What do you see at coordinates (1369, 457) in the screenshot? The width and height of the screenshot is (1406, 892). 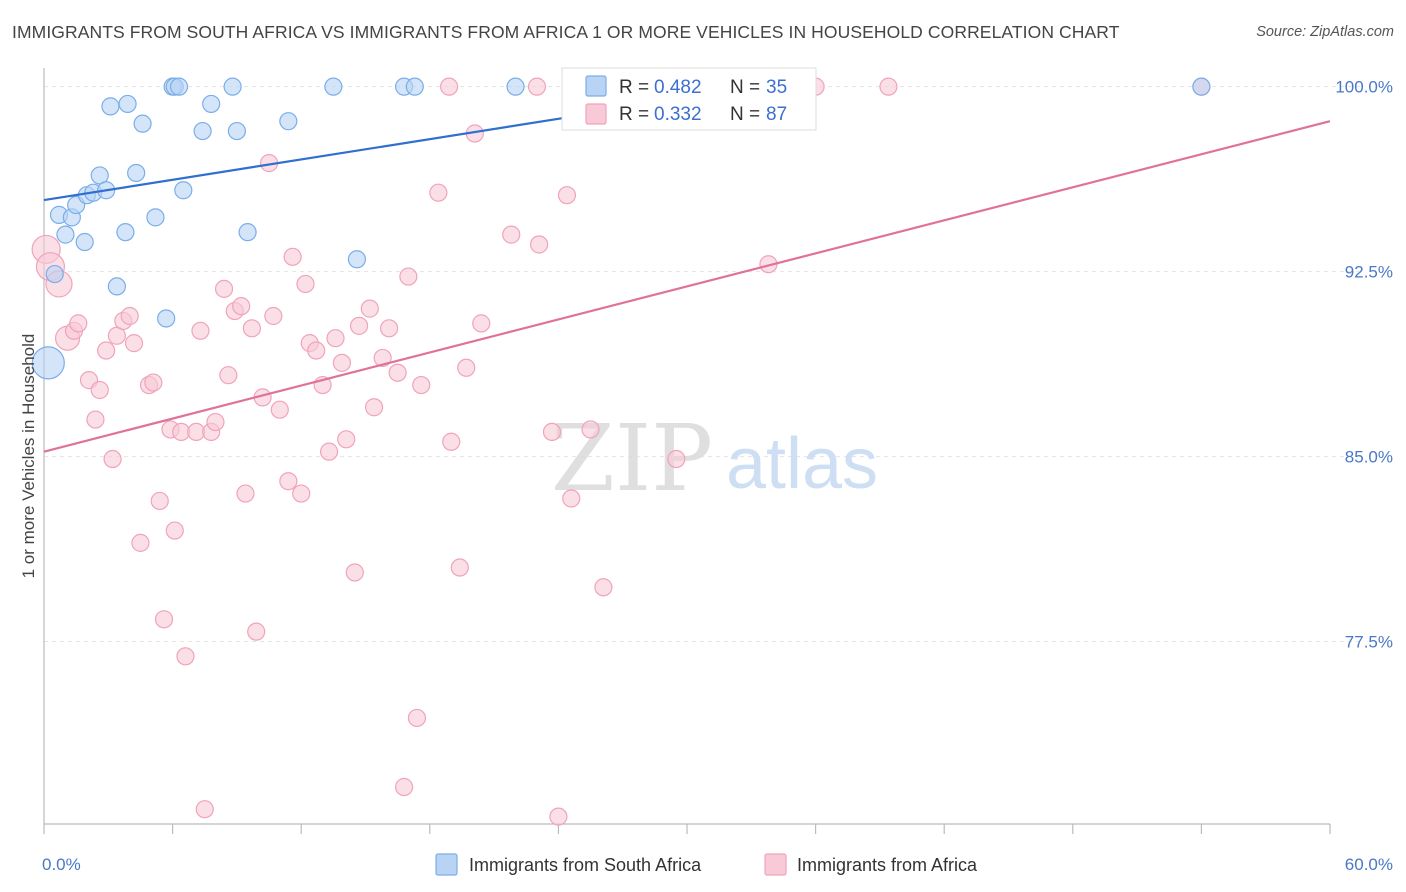 I see `y-tick-label-2: 85.0%` at bounding box center [1369, 457].